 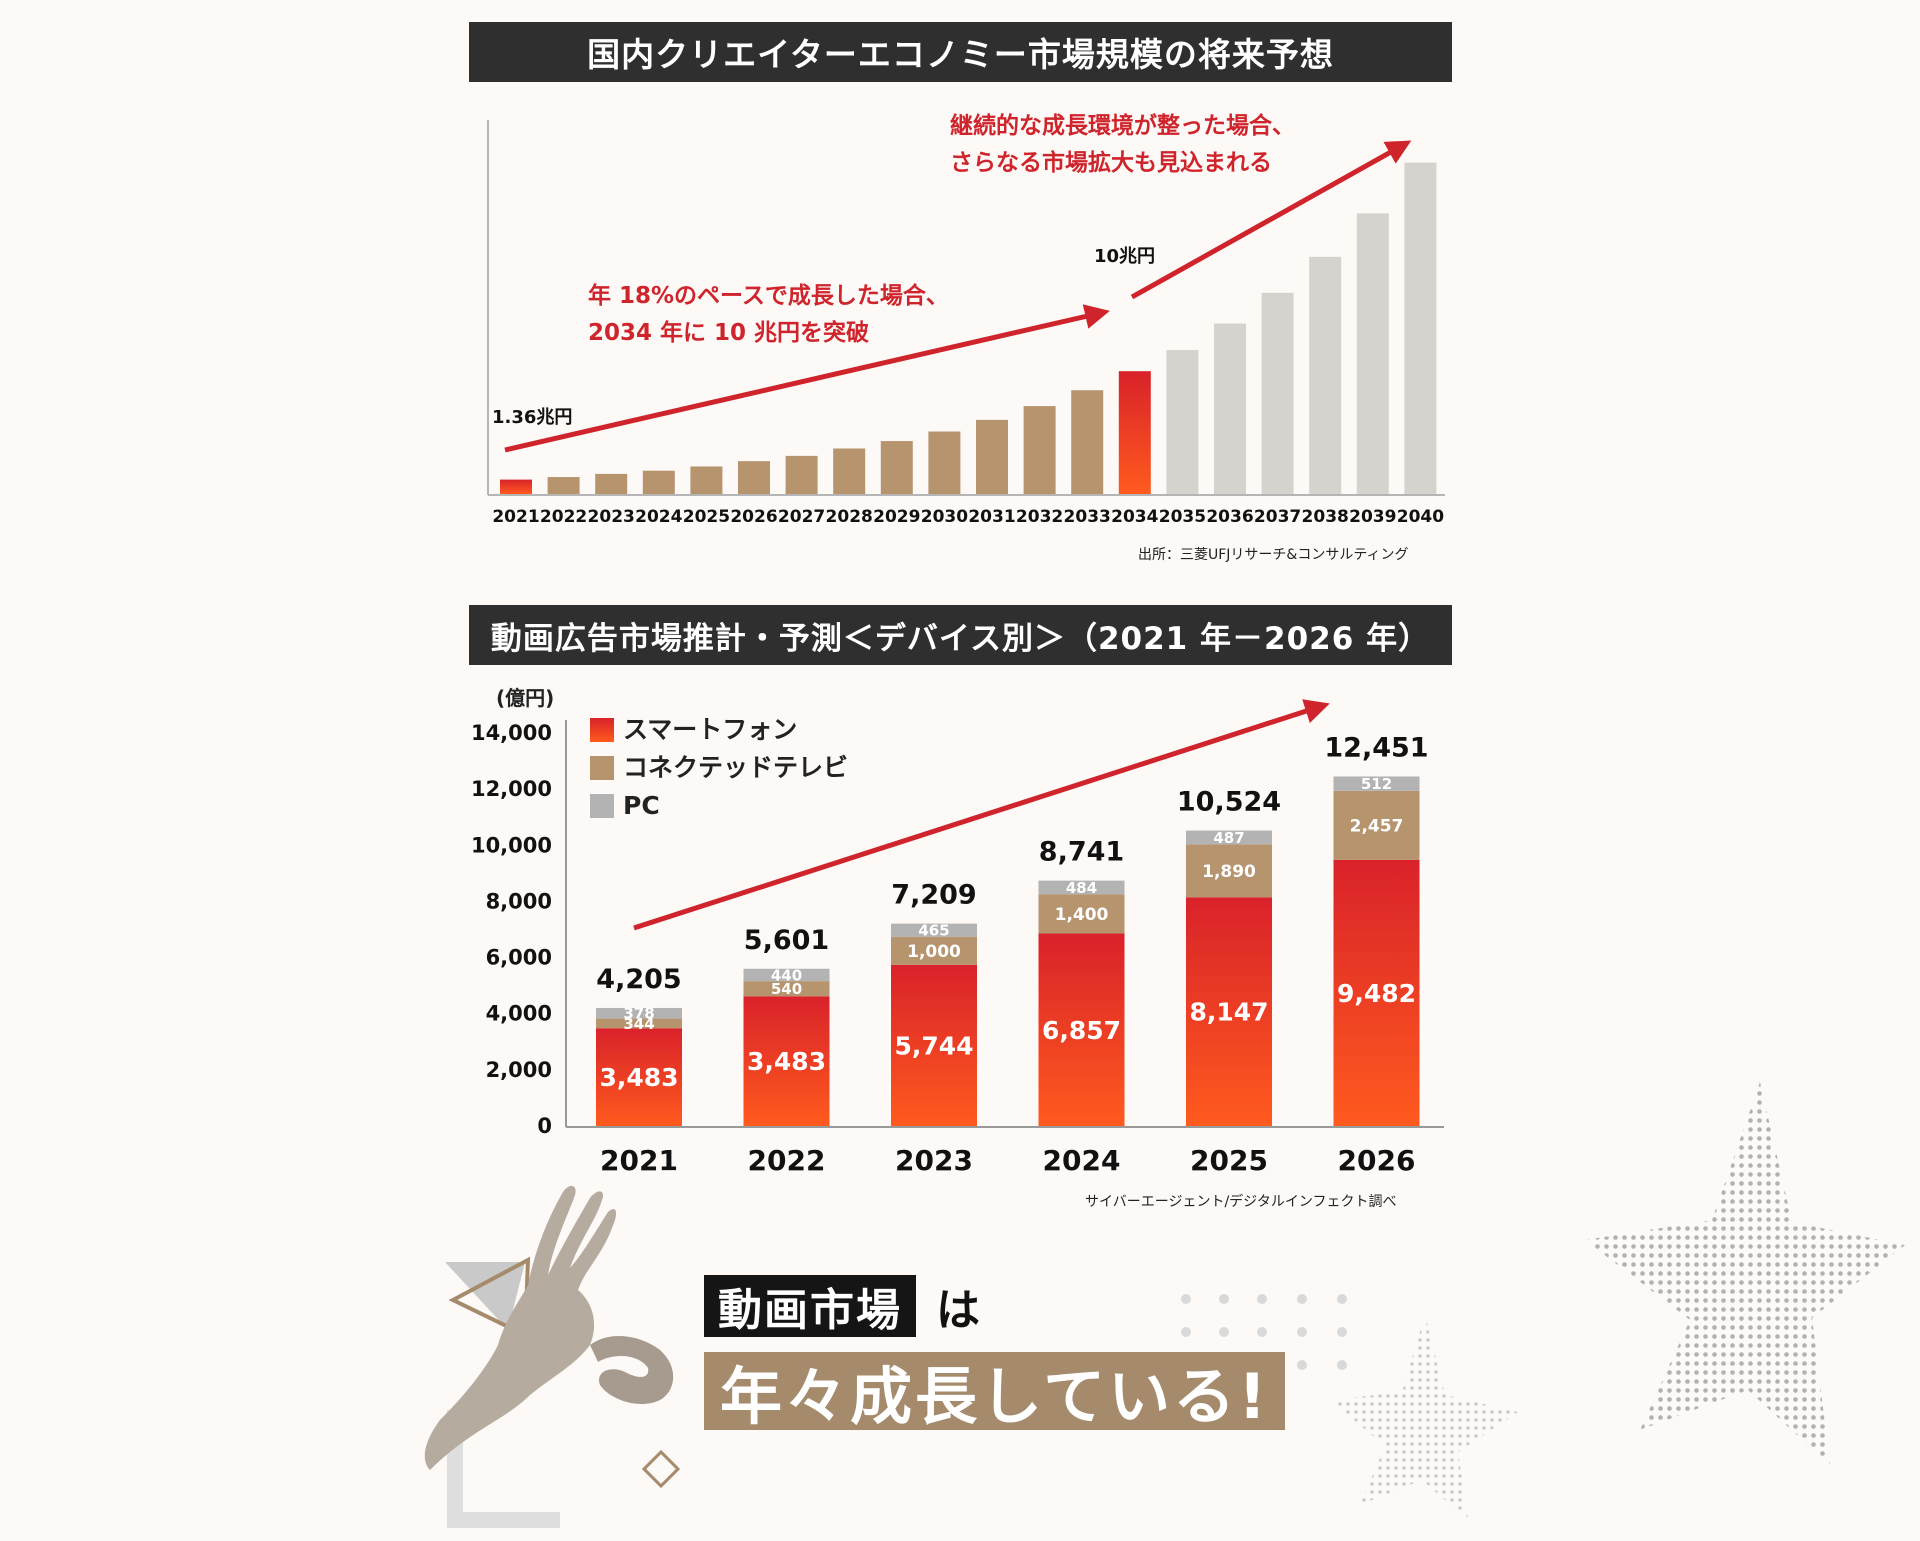 I want to click on chart1-xtick-2030: 2030, so click(x=944, y=517).